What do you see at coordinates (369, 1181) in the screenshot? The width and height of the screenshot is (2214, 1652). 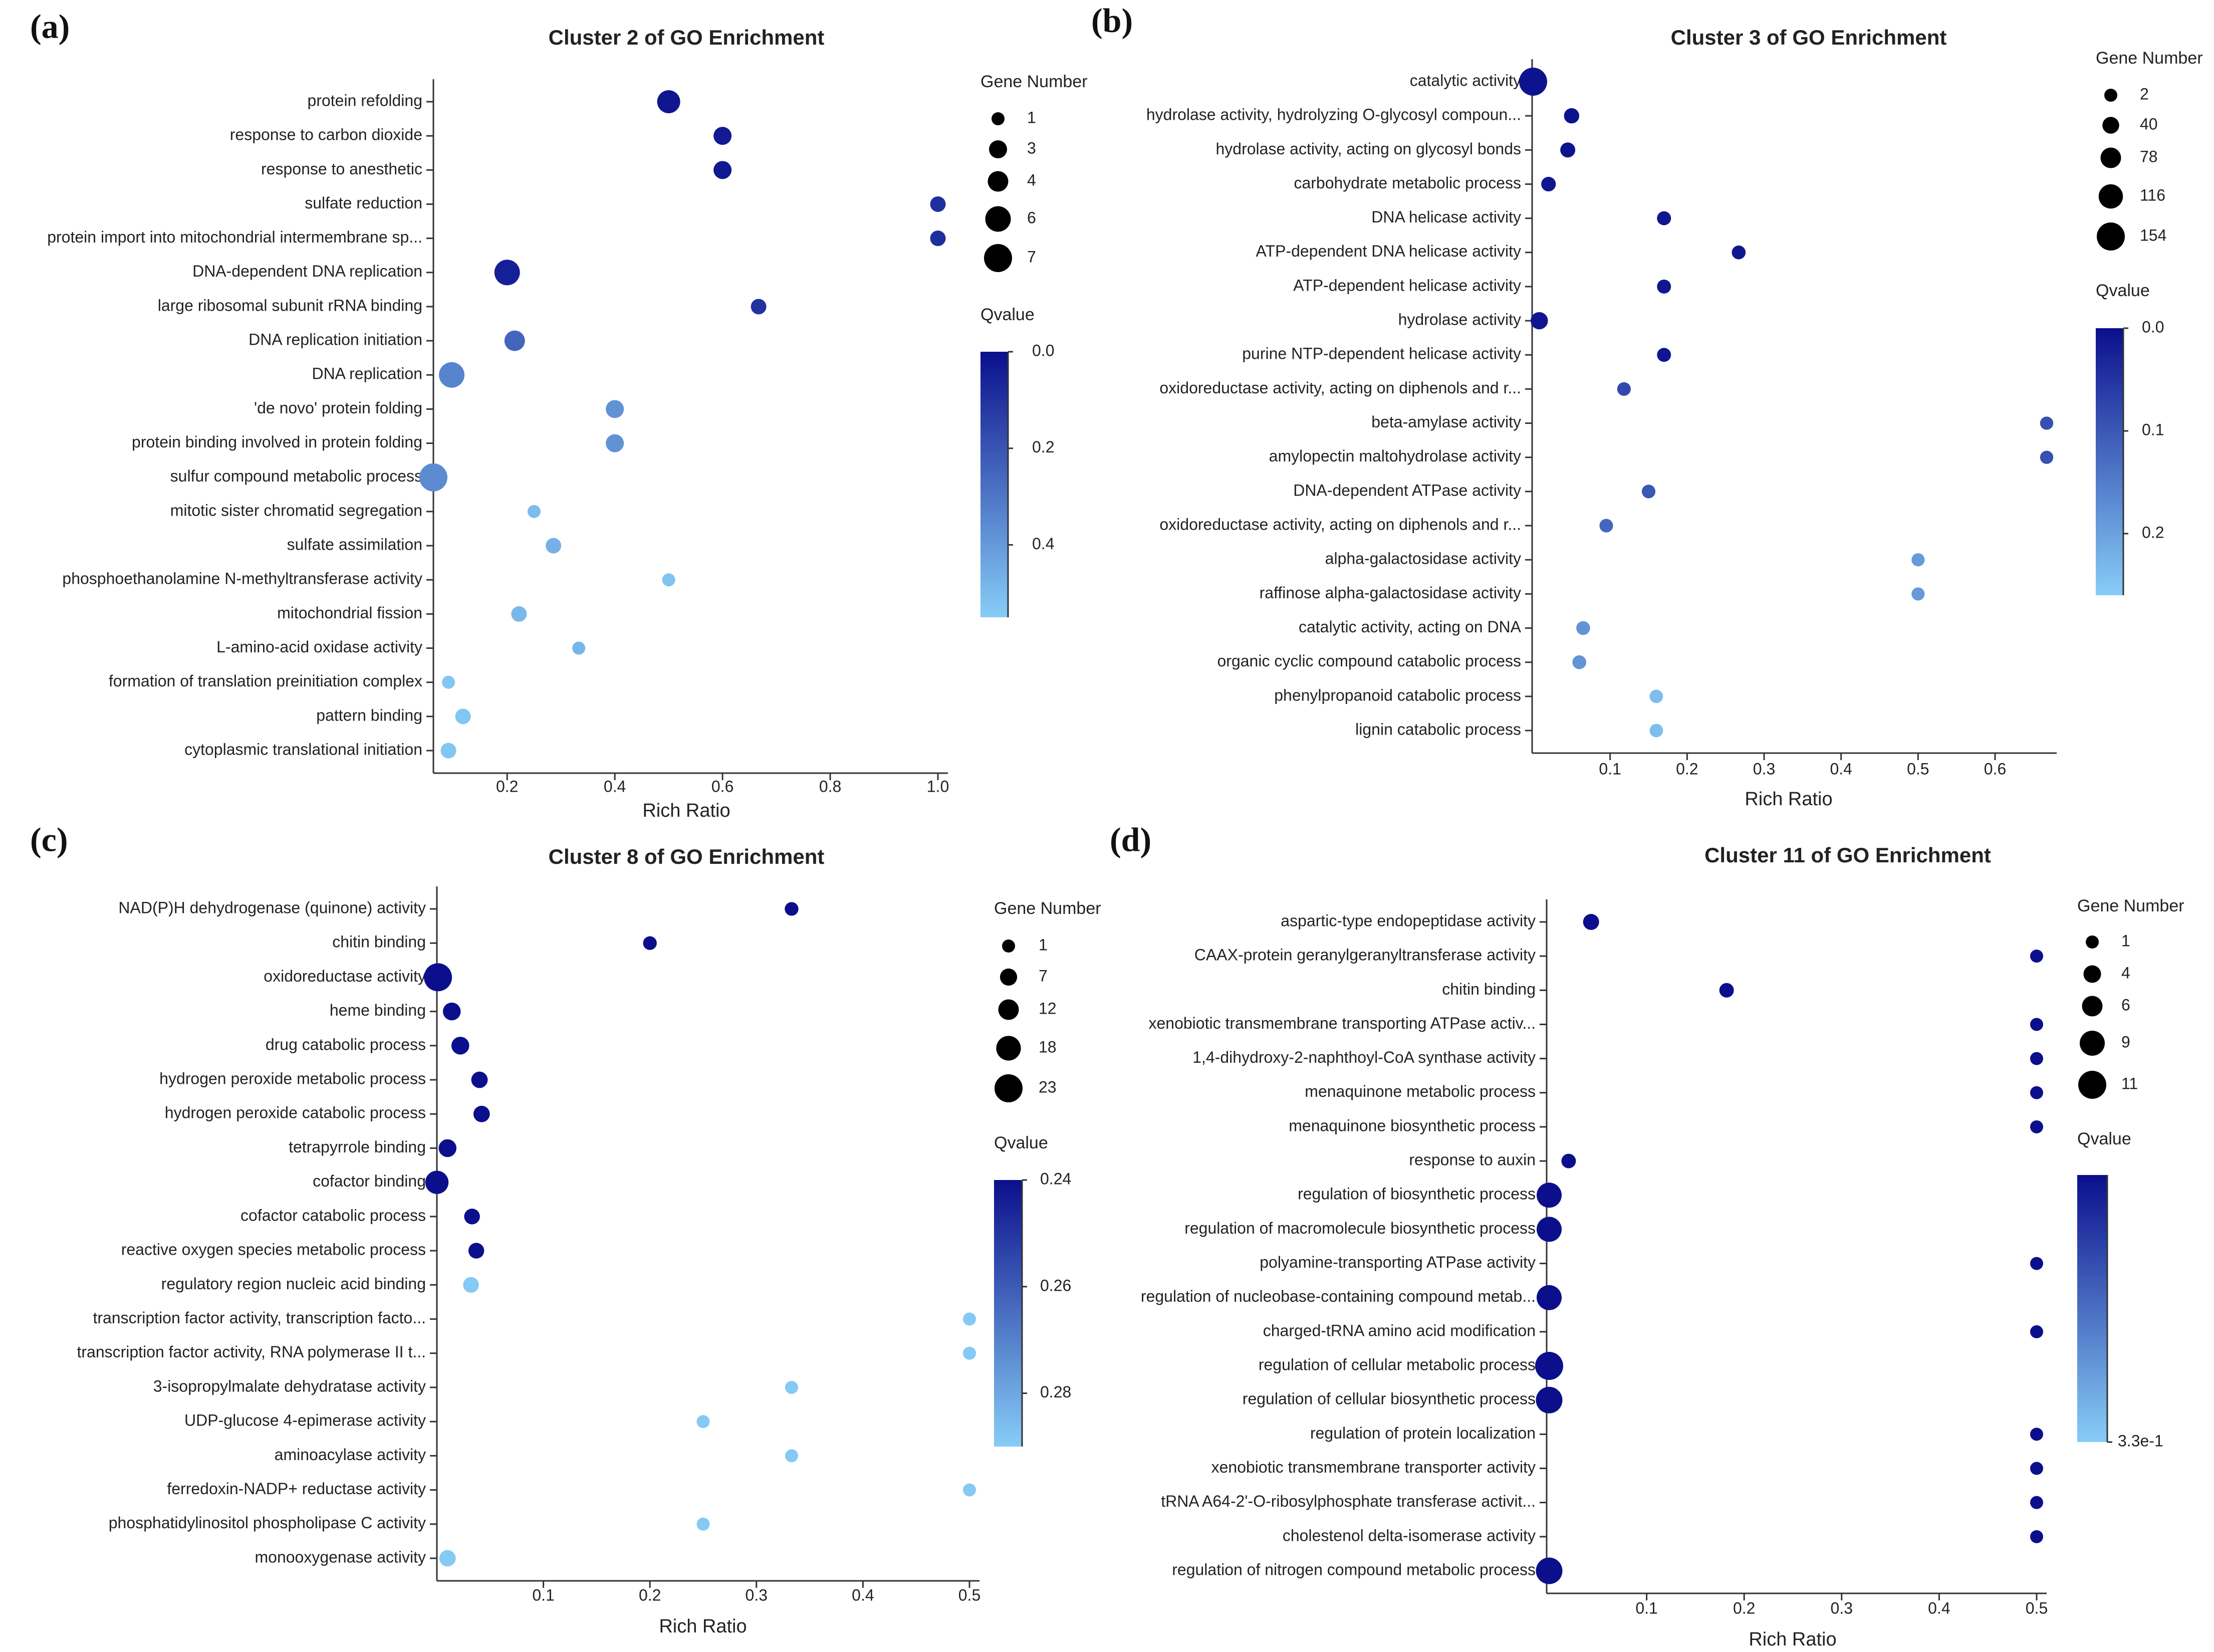 I see `category-label: cofactor binding` at bounding box center [369, 1181].